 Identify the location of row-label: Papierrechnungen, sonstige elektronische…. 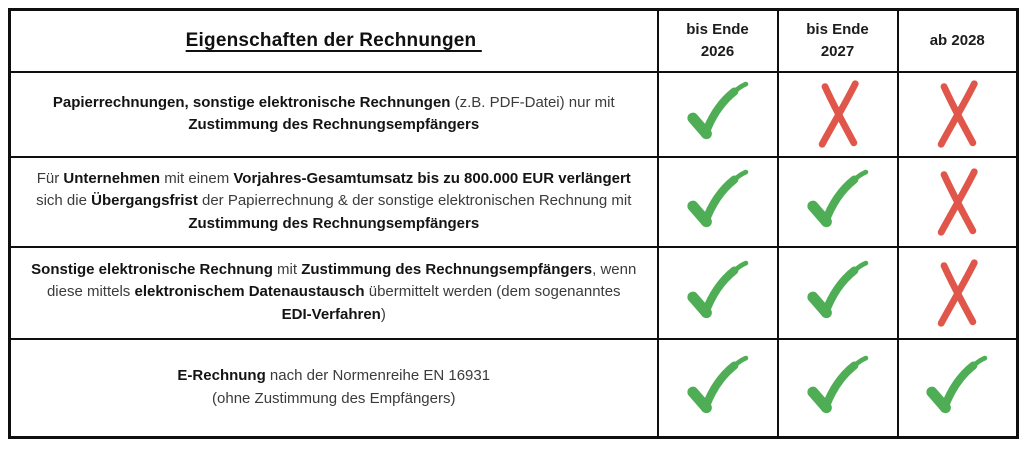
(333, 114).